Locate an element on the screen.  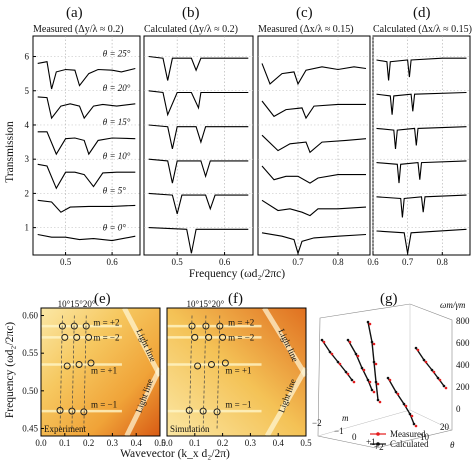
y-tick-label: 0.60 is located at coordinates (30, 316).